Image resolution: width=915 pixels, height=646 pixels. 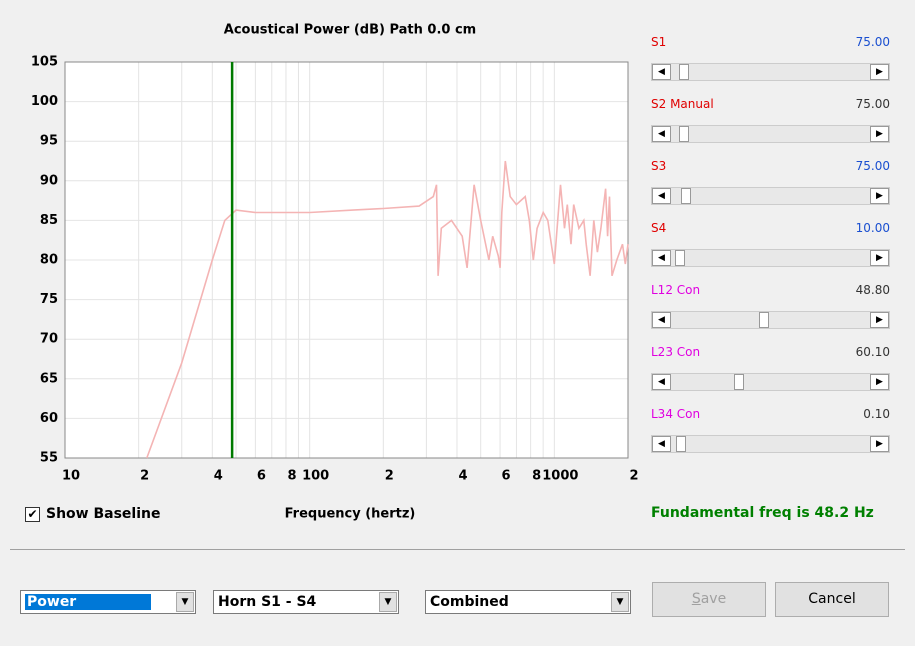 What do you see at coordinates (49, 339) in the screenshot?
I see `y-tick-label: 70` at bounding box center [49, 339].